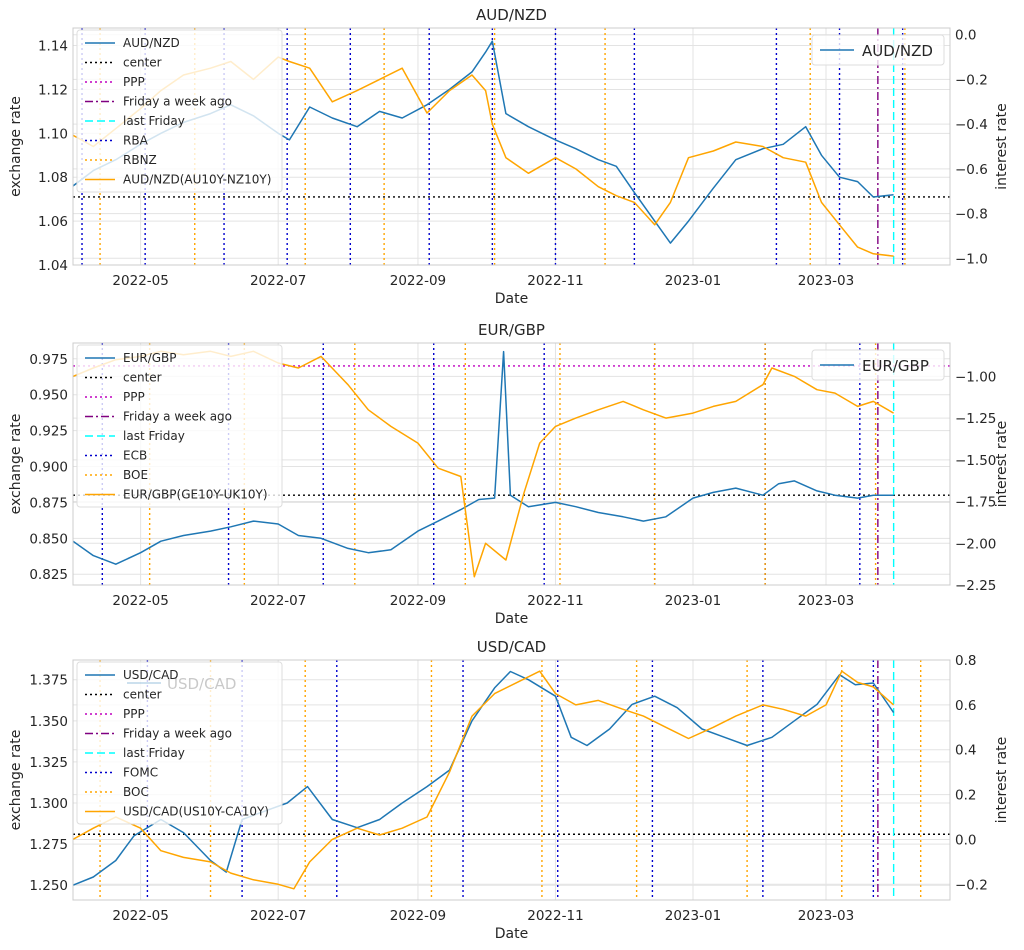 The width and height of the screenshot is (1024, 950). I want to click on y-tick-label: 0.950, so click(48, 396).